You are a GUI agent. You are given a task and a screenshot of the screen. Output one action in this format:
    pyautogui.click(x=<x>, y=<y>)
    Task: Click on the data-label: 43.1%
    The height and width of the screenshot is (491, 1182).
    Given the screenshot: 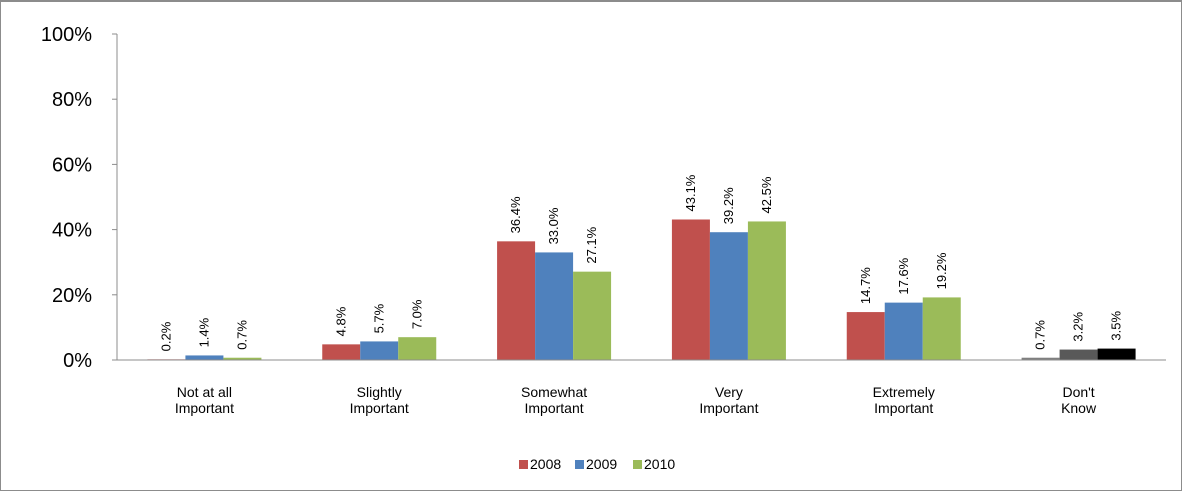 What is the action you would take?
    pyautogui.click(x=690, y=192)
    